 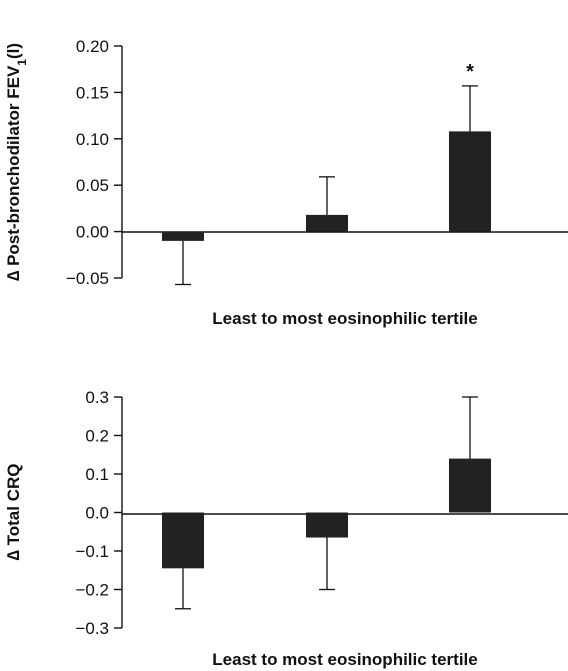 What do you see at coordinates (94, 162) in the screenshot?
I see `y-ticks: 0.20 0.15 0.10 0.05 0.00 −0.05` at bounding box center [94, 162].